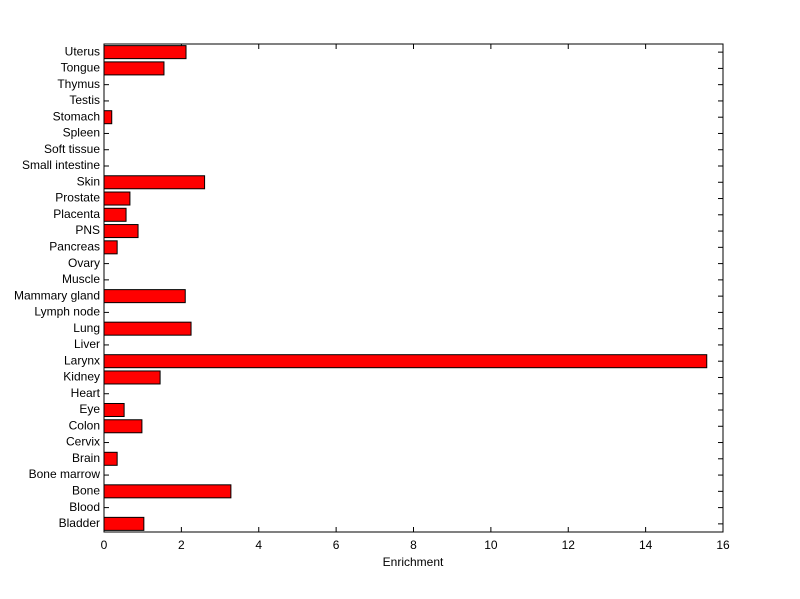 This screenshot has width=800, height=599. What do you see at coordinates (723, 545) in the screenshot?
I see `x-tick-label: 16` at bounding box center [723, 545].